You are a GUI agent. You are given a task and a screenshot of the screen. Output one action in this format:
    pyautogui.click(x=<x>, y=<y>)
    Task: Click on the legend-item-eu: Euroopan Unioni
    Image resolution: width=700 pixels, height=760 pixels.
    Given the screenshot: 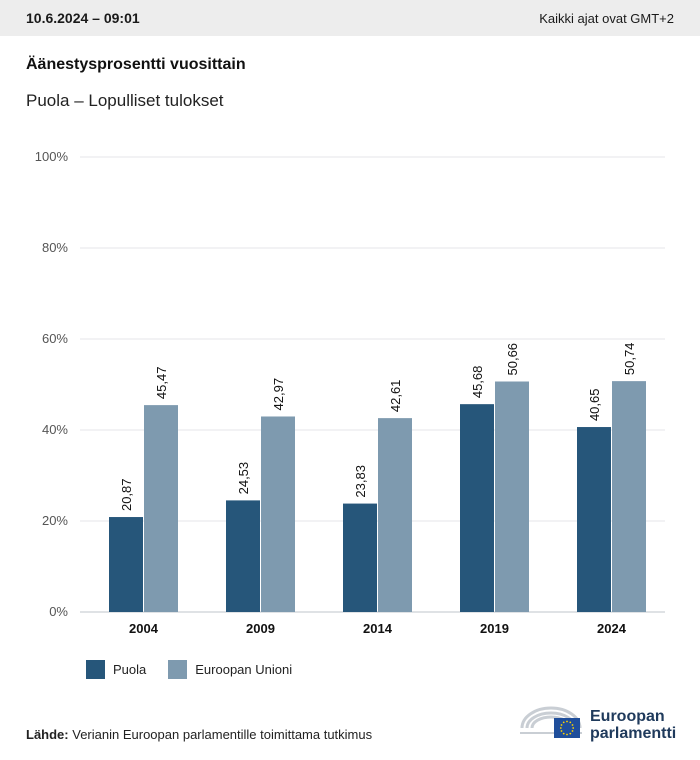 What is the action you would take?
    pyautogui.click(x=230, y=669)
    